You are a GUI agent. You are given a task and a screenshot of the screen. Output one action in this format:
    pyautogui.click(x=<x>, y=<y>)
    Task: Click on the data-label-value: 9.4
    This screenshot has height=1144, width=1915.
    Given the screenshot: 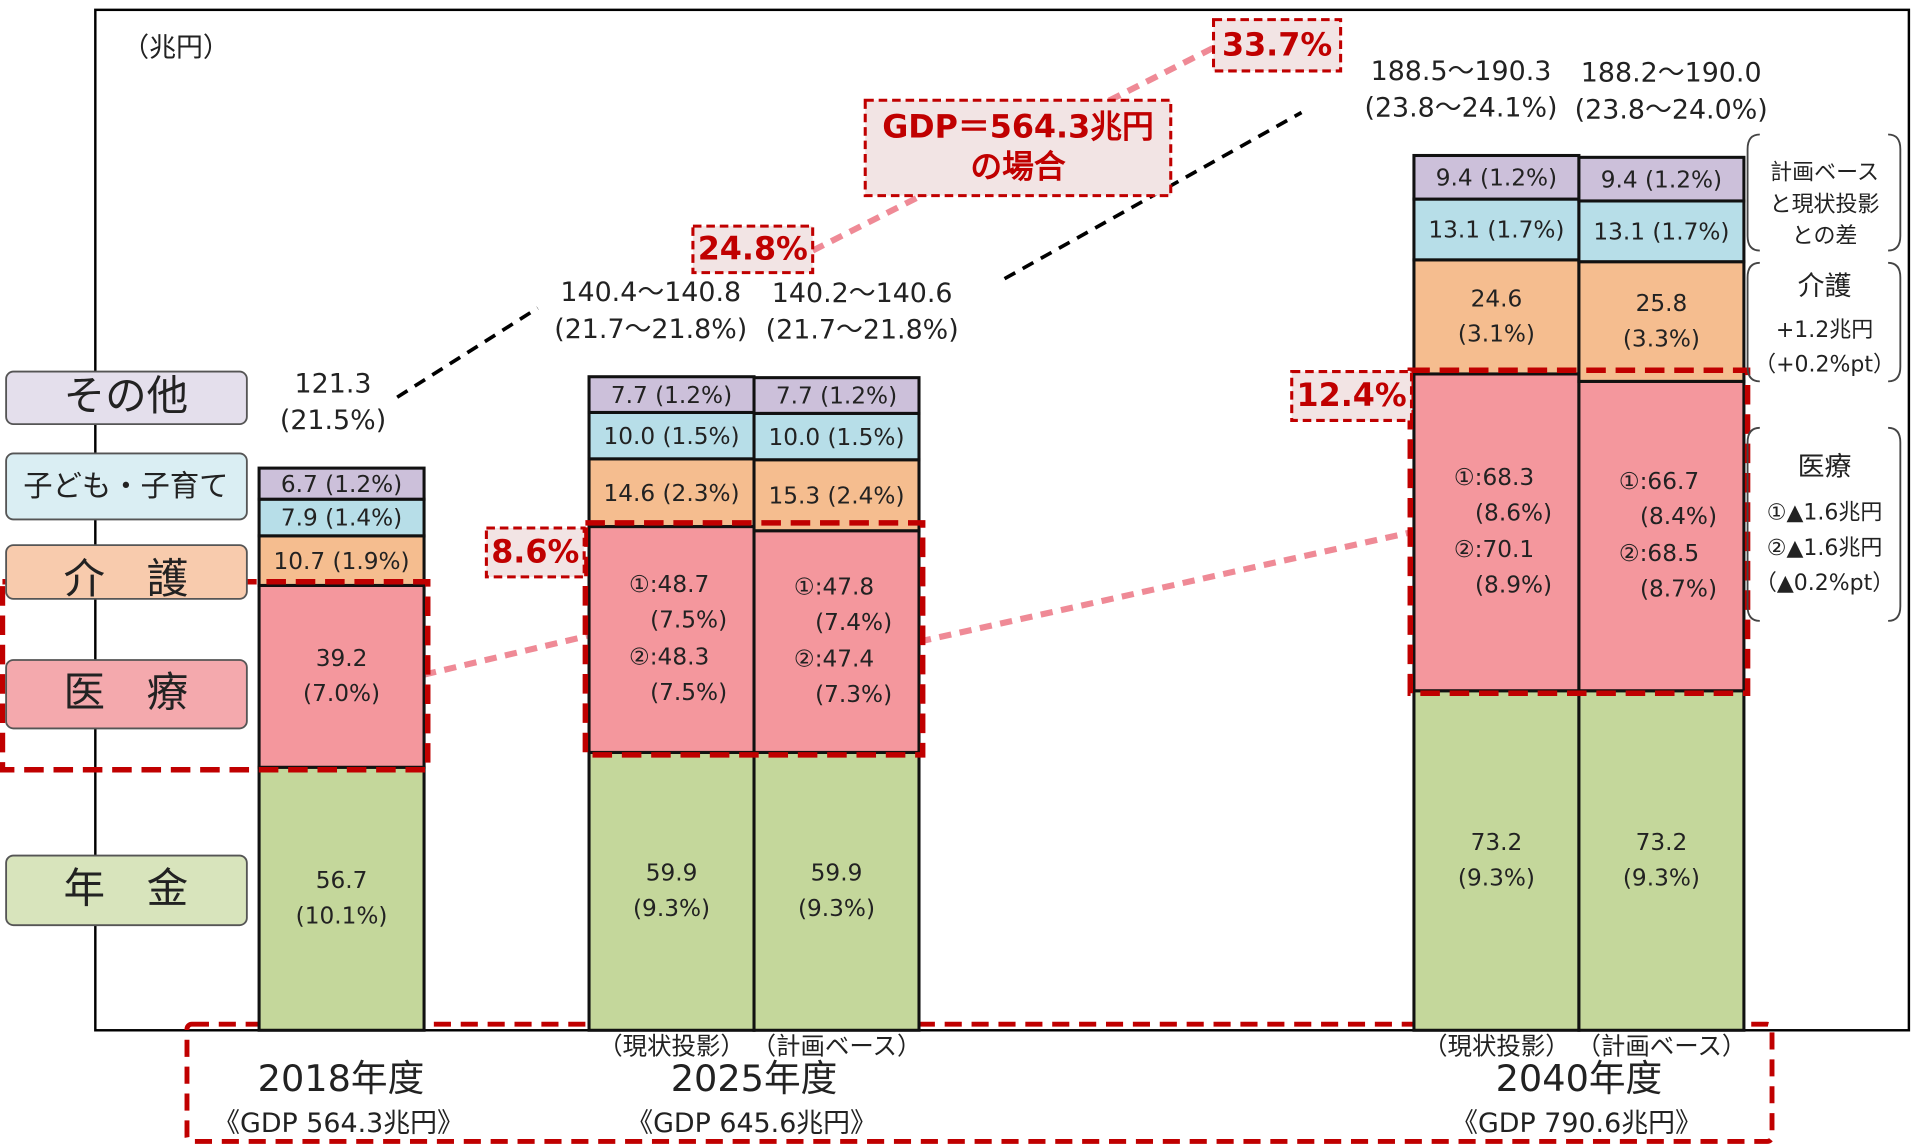 What is the action you would take?
    pyautogui.click(x=1454, y=177)
    